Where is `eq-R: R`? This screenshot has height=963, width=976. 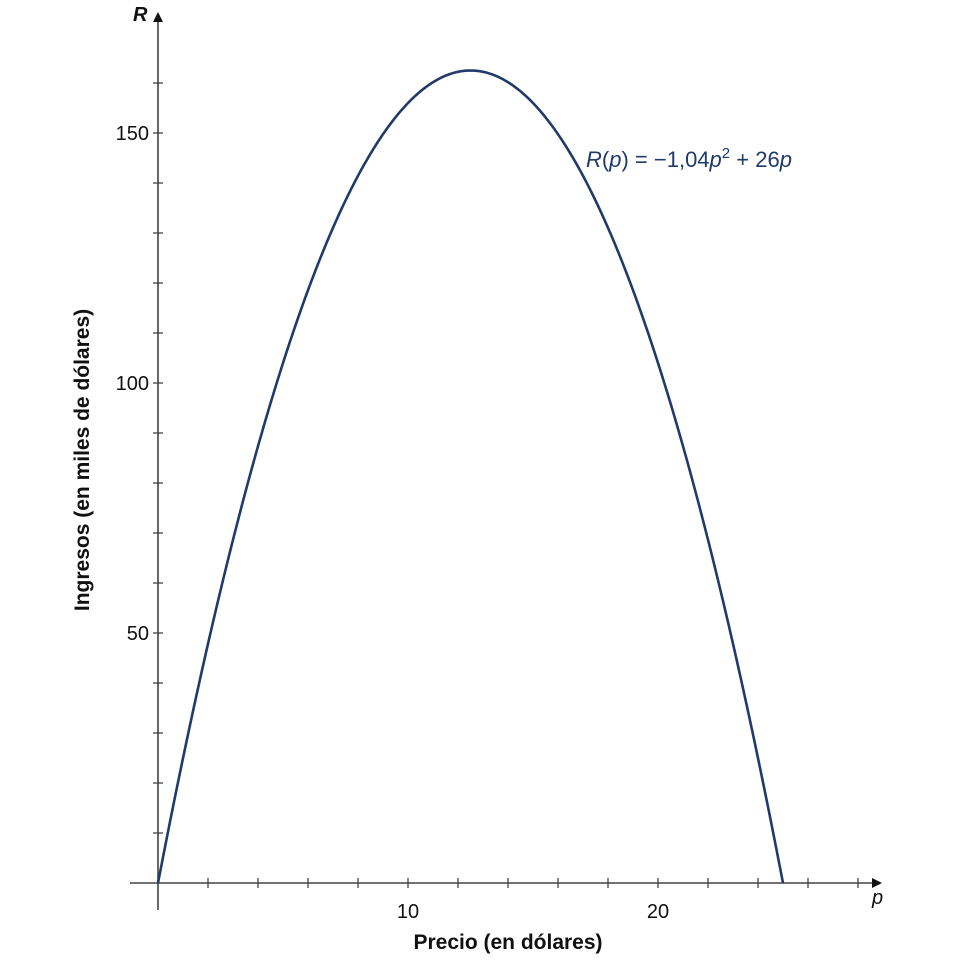
eq-R: R is located at coordinates (594, 159).